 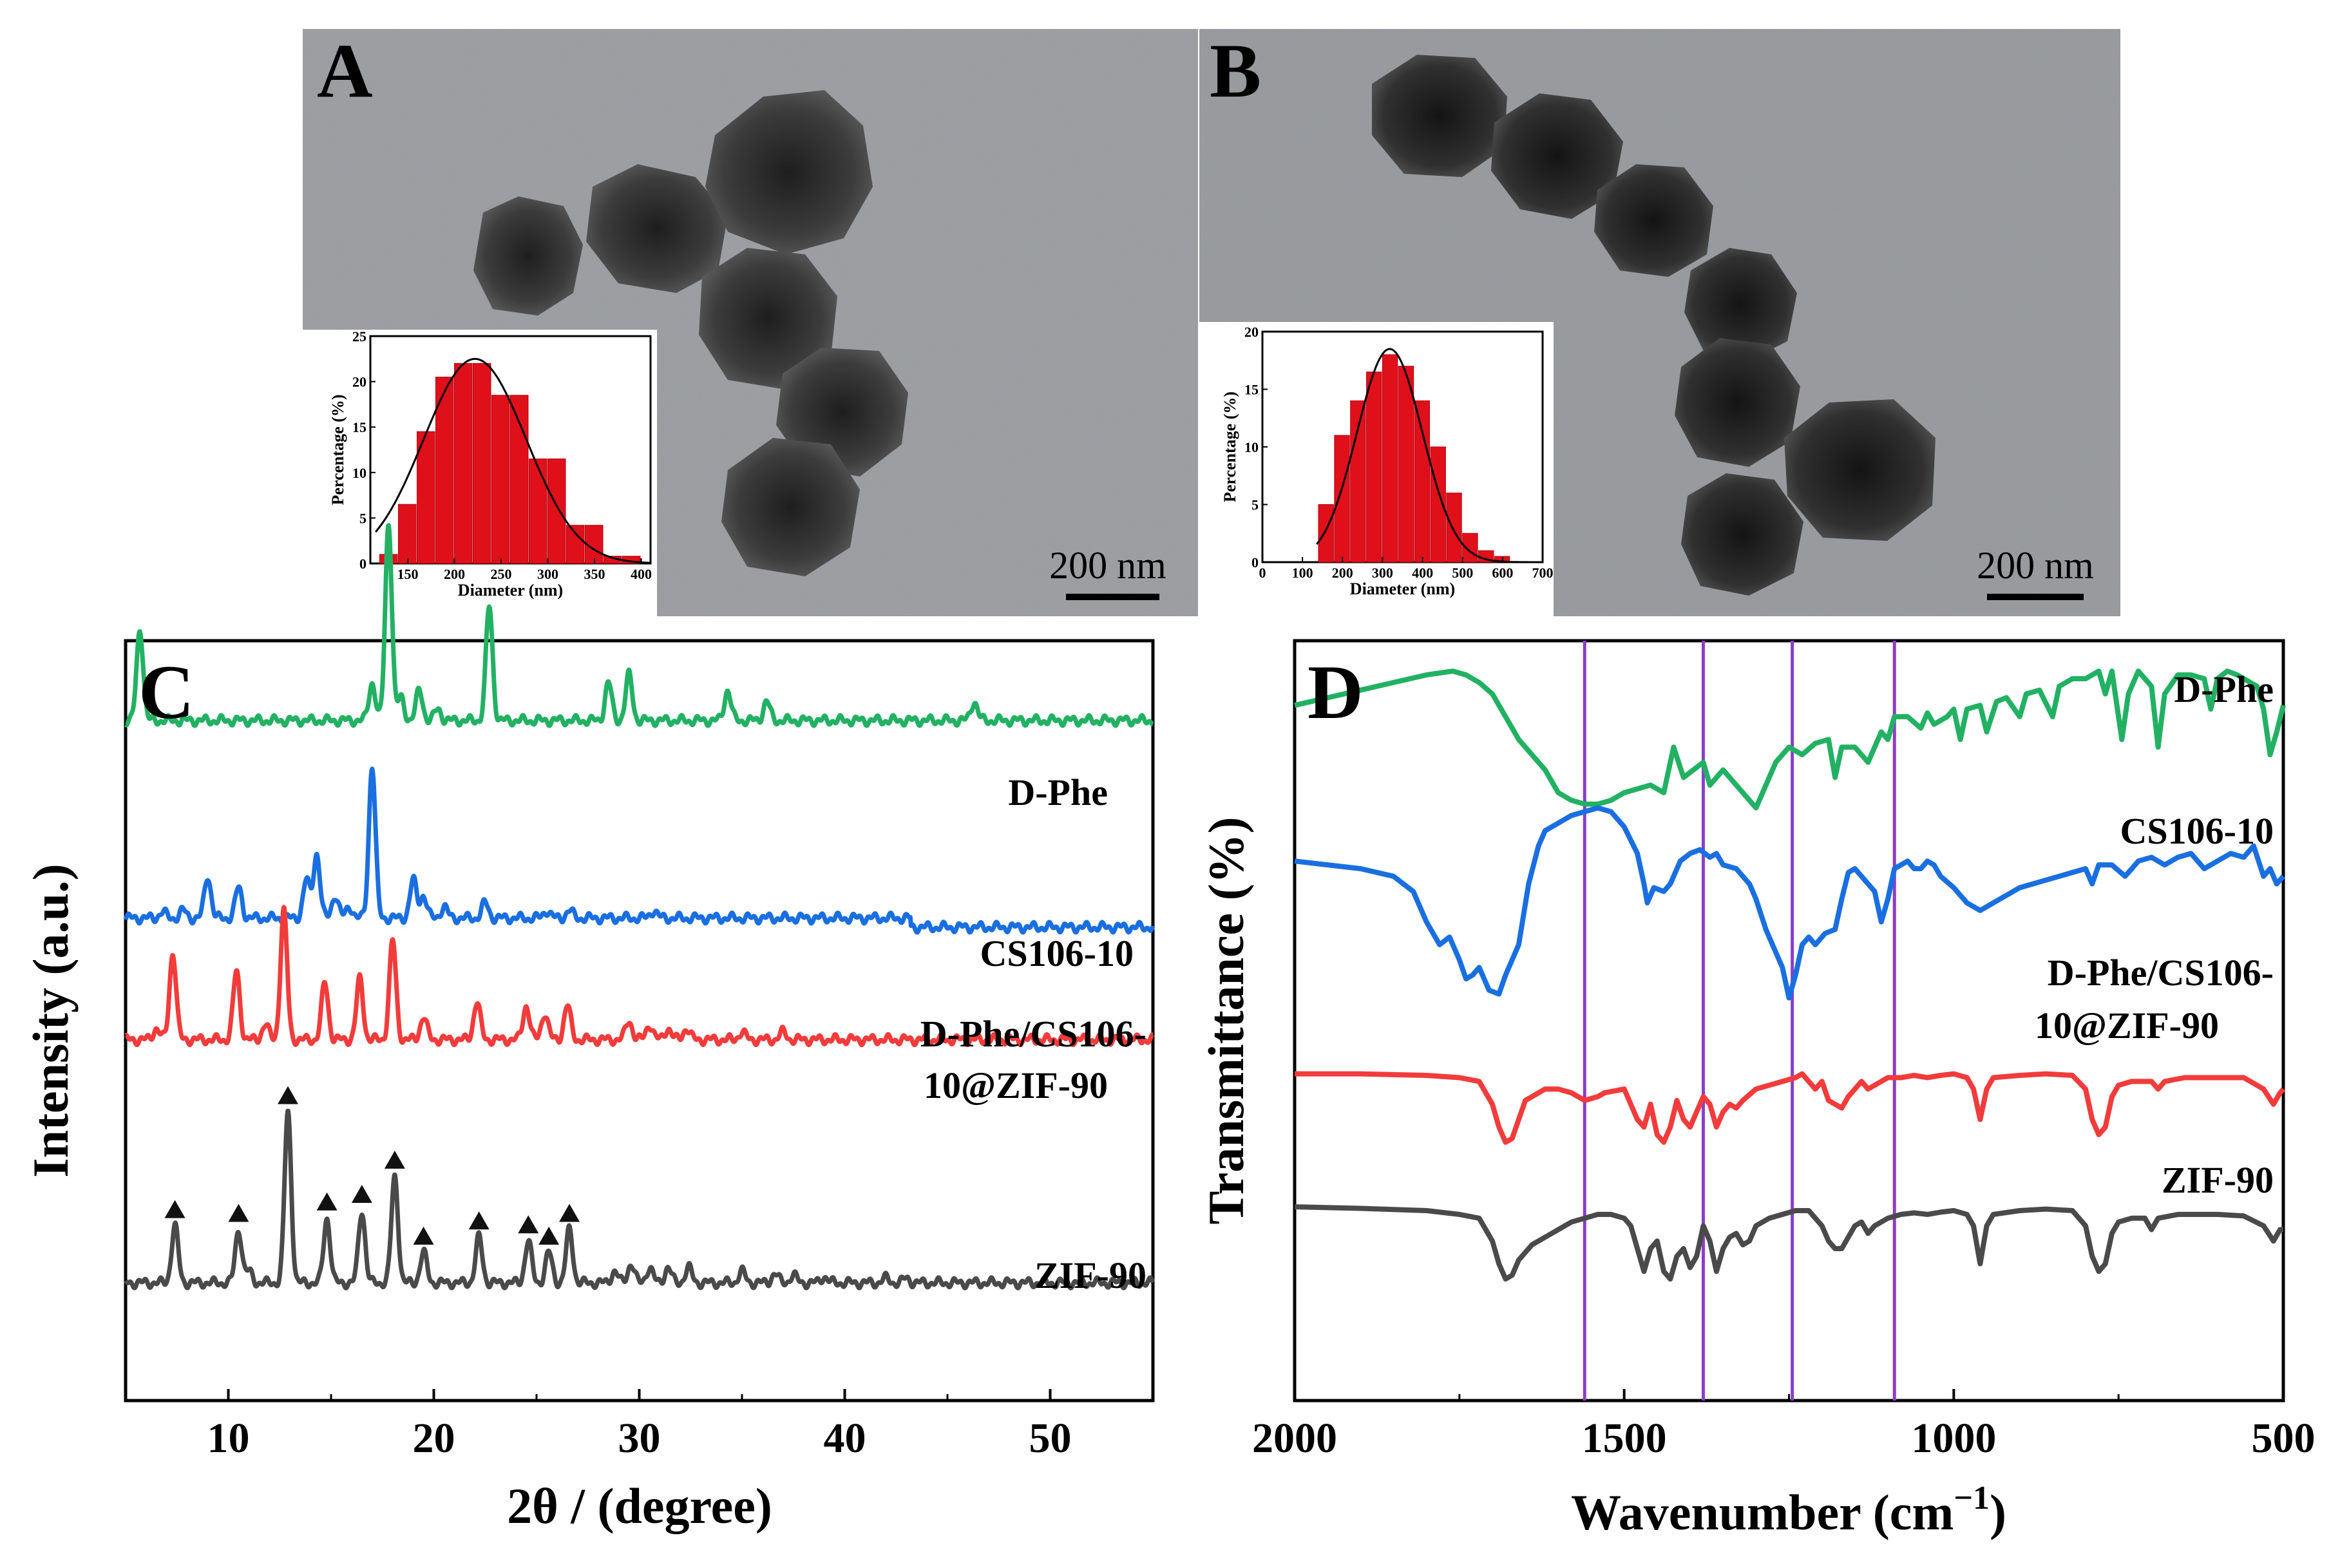 What do you see at coordinates (1294, 1438) in the screenshot?
I see `x-tick-label-d: 2000` at bounding box center [1294, 1438].